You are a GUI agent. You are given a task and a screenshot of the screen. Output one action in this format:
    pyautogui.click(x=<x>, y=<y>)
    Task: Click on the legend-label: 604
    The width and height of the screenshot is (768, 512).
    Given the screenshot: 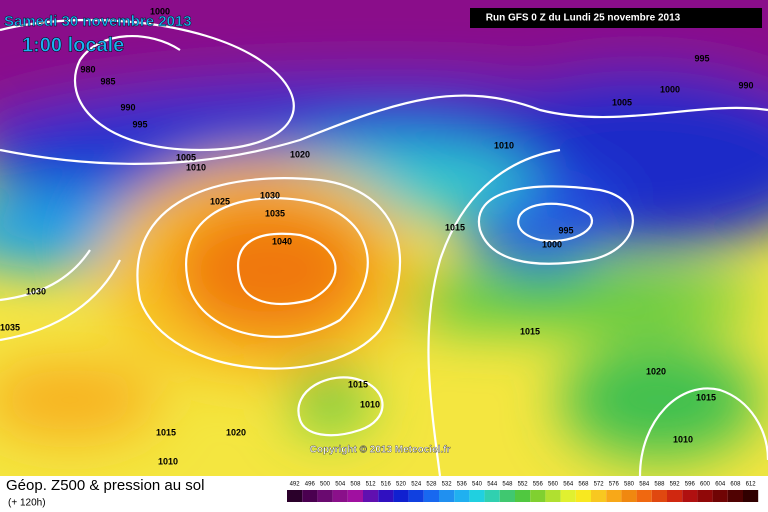 What is the action you would take?
    pyautogui.click(x=720, y=485)
    